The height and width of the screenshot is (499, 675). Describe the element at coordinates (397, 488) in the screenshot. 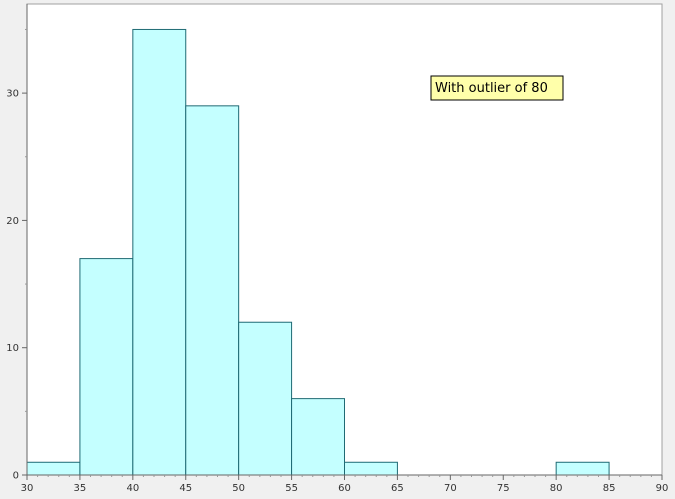

I see `x-tick-label-65: 65` at that location.